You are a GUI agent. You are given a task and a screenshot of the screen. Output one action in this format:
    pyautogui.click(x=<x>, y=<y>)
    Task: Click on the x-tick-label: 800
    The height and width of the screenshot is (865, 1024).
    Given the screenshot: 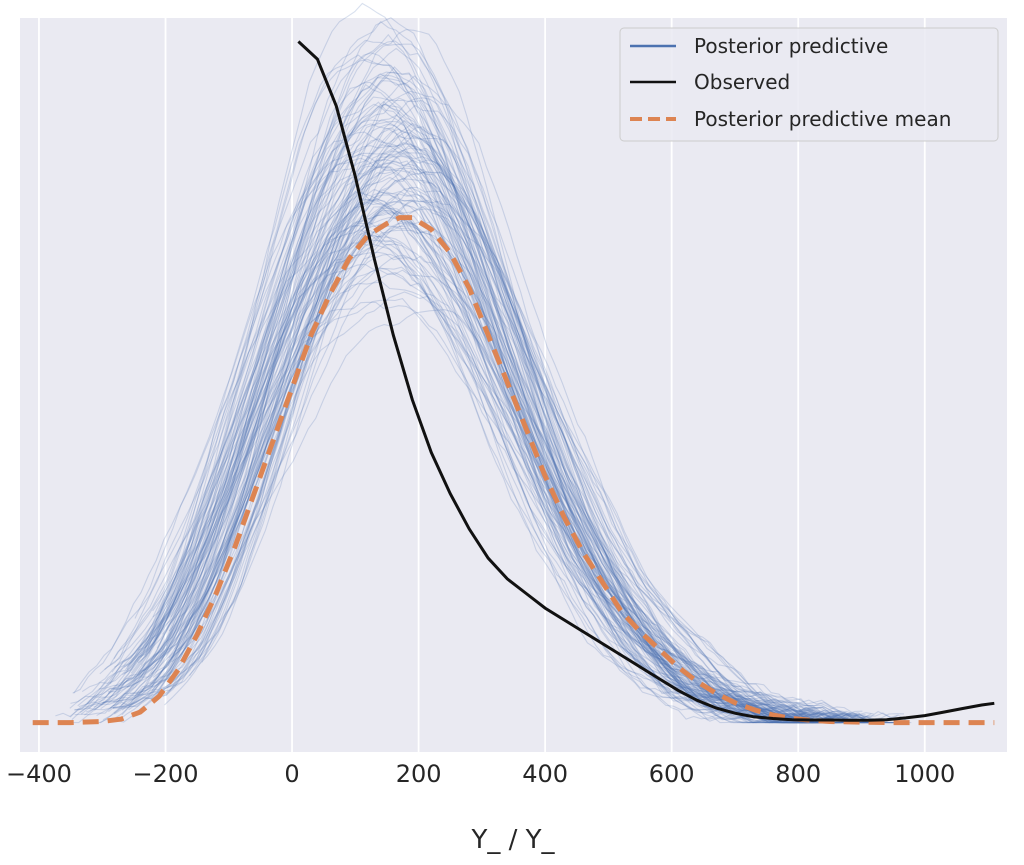 What is the action you would take?
    pyautogui.click(x=798, y=774)
    